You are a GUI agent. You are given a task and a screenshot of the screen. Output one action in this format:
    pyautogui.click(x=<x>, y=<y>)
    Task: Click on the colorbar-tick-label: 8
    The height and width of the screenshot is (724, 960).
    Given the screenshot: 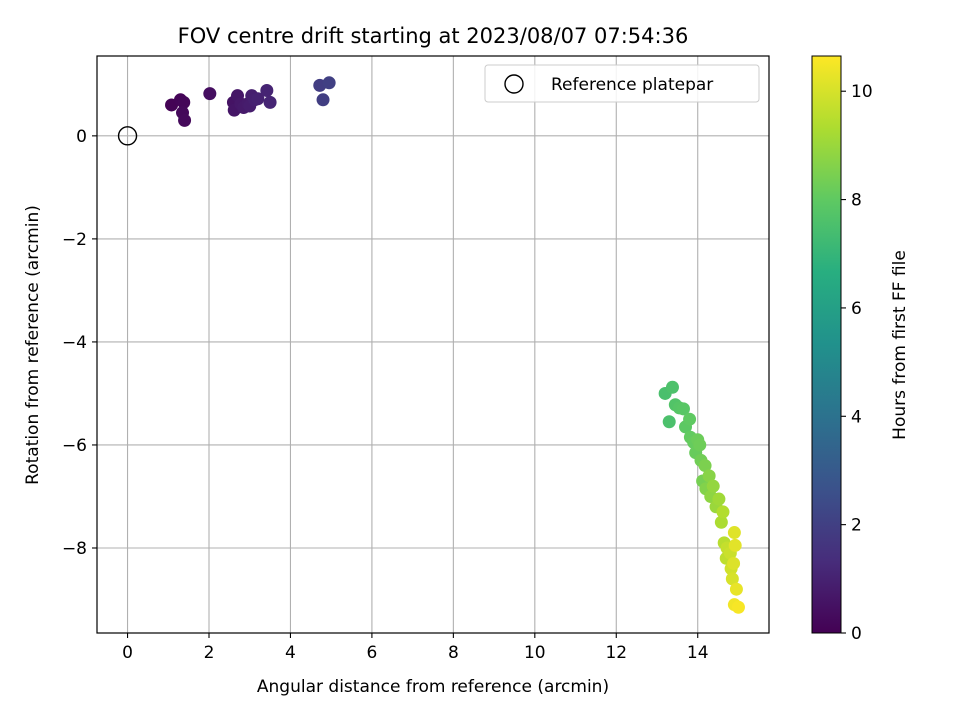 What is the action you would take?
    pyautogui.click(x=856, y=201)
    